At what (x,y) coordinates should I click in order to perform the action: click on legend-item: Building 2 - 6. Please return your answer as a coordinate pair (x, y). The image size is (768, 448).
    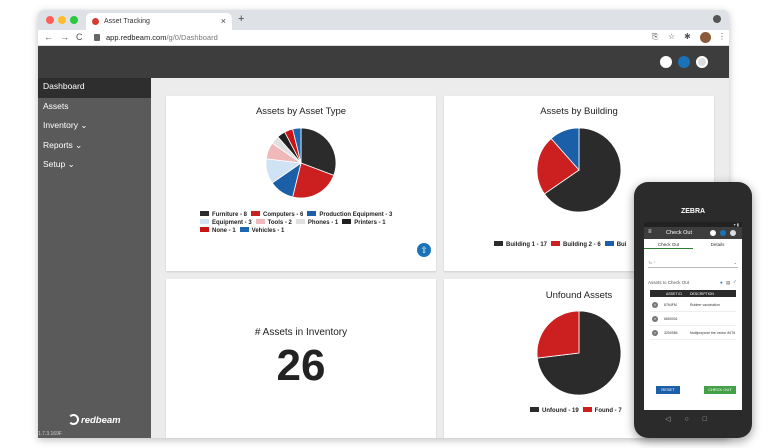
    Looking at the image, I should click on (576, 245).